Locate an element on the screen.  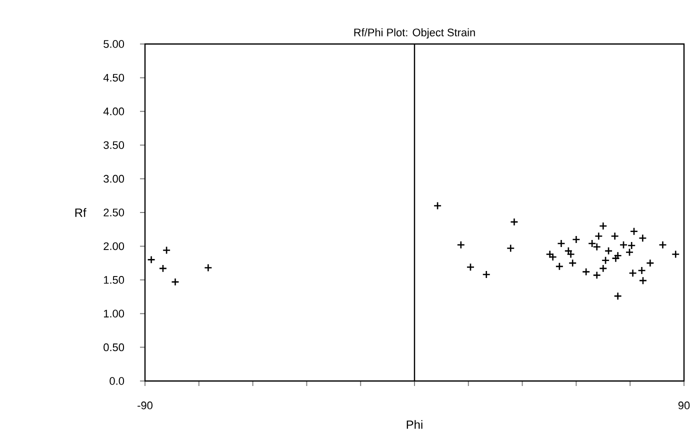
y-tick-label: 2.00 is located at coordinates (114, 246).